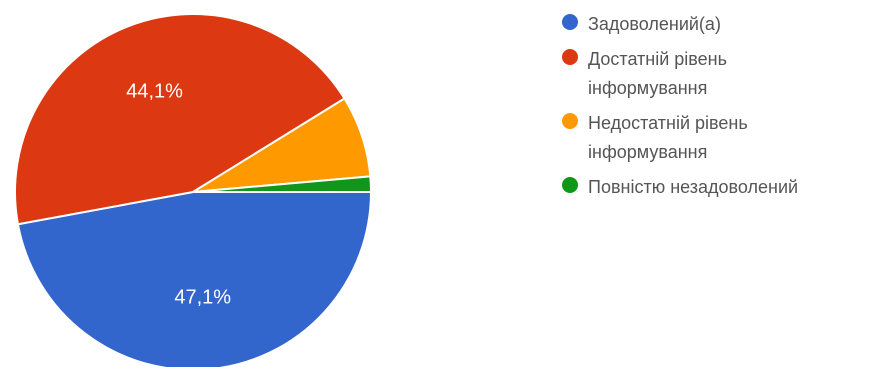 The width and height of the screenshot is (880, 372). What do you see at coordinates (202, 298) in the screenshot?
I see `slice-label-1: 47,1%` at bounding box center [202, 298].